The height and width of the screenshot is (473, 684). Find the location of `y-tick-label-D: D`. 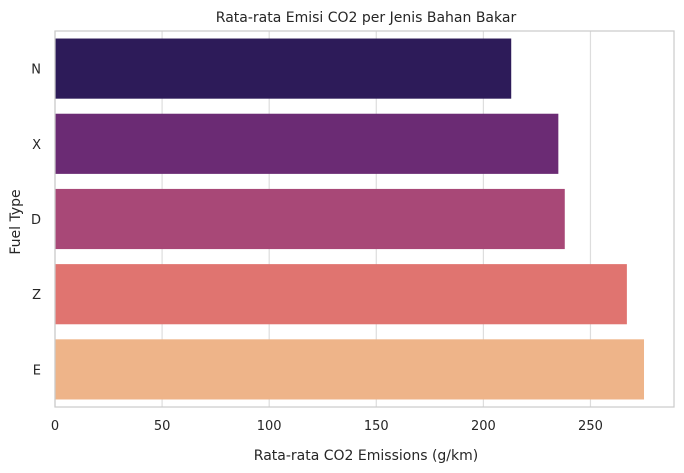

y-tick-label-D: D is located at coordinates (36, 220).